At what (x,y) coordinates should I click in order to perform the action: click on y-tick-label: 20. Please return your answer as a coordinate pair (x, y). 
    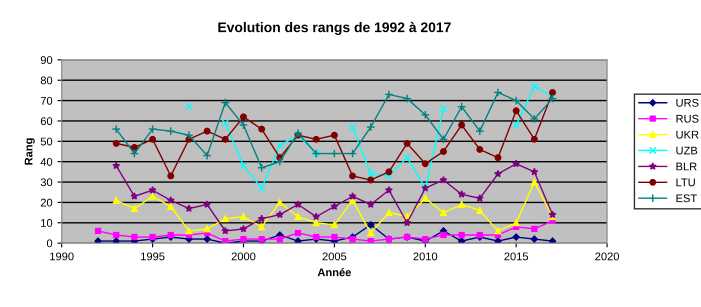
    Looking at the image, I should click on (46, 202).